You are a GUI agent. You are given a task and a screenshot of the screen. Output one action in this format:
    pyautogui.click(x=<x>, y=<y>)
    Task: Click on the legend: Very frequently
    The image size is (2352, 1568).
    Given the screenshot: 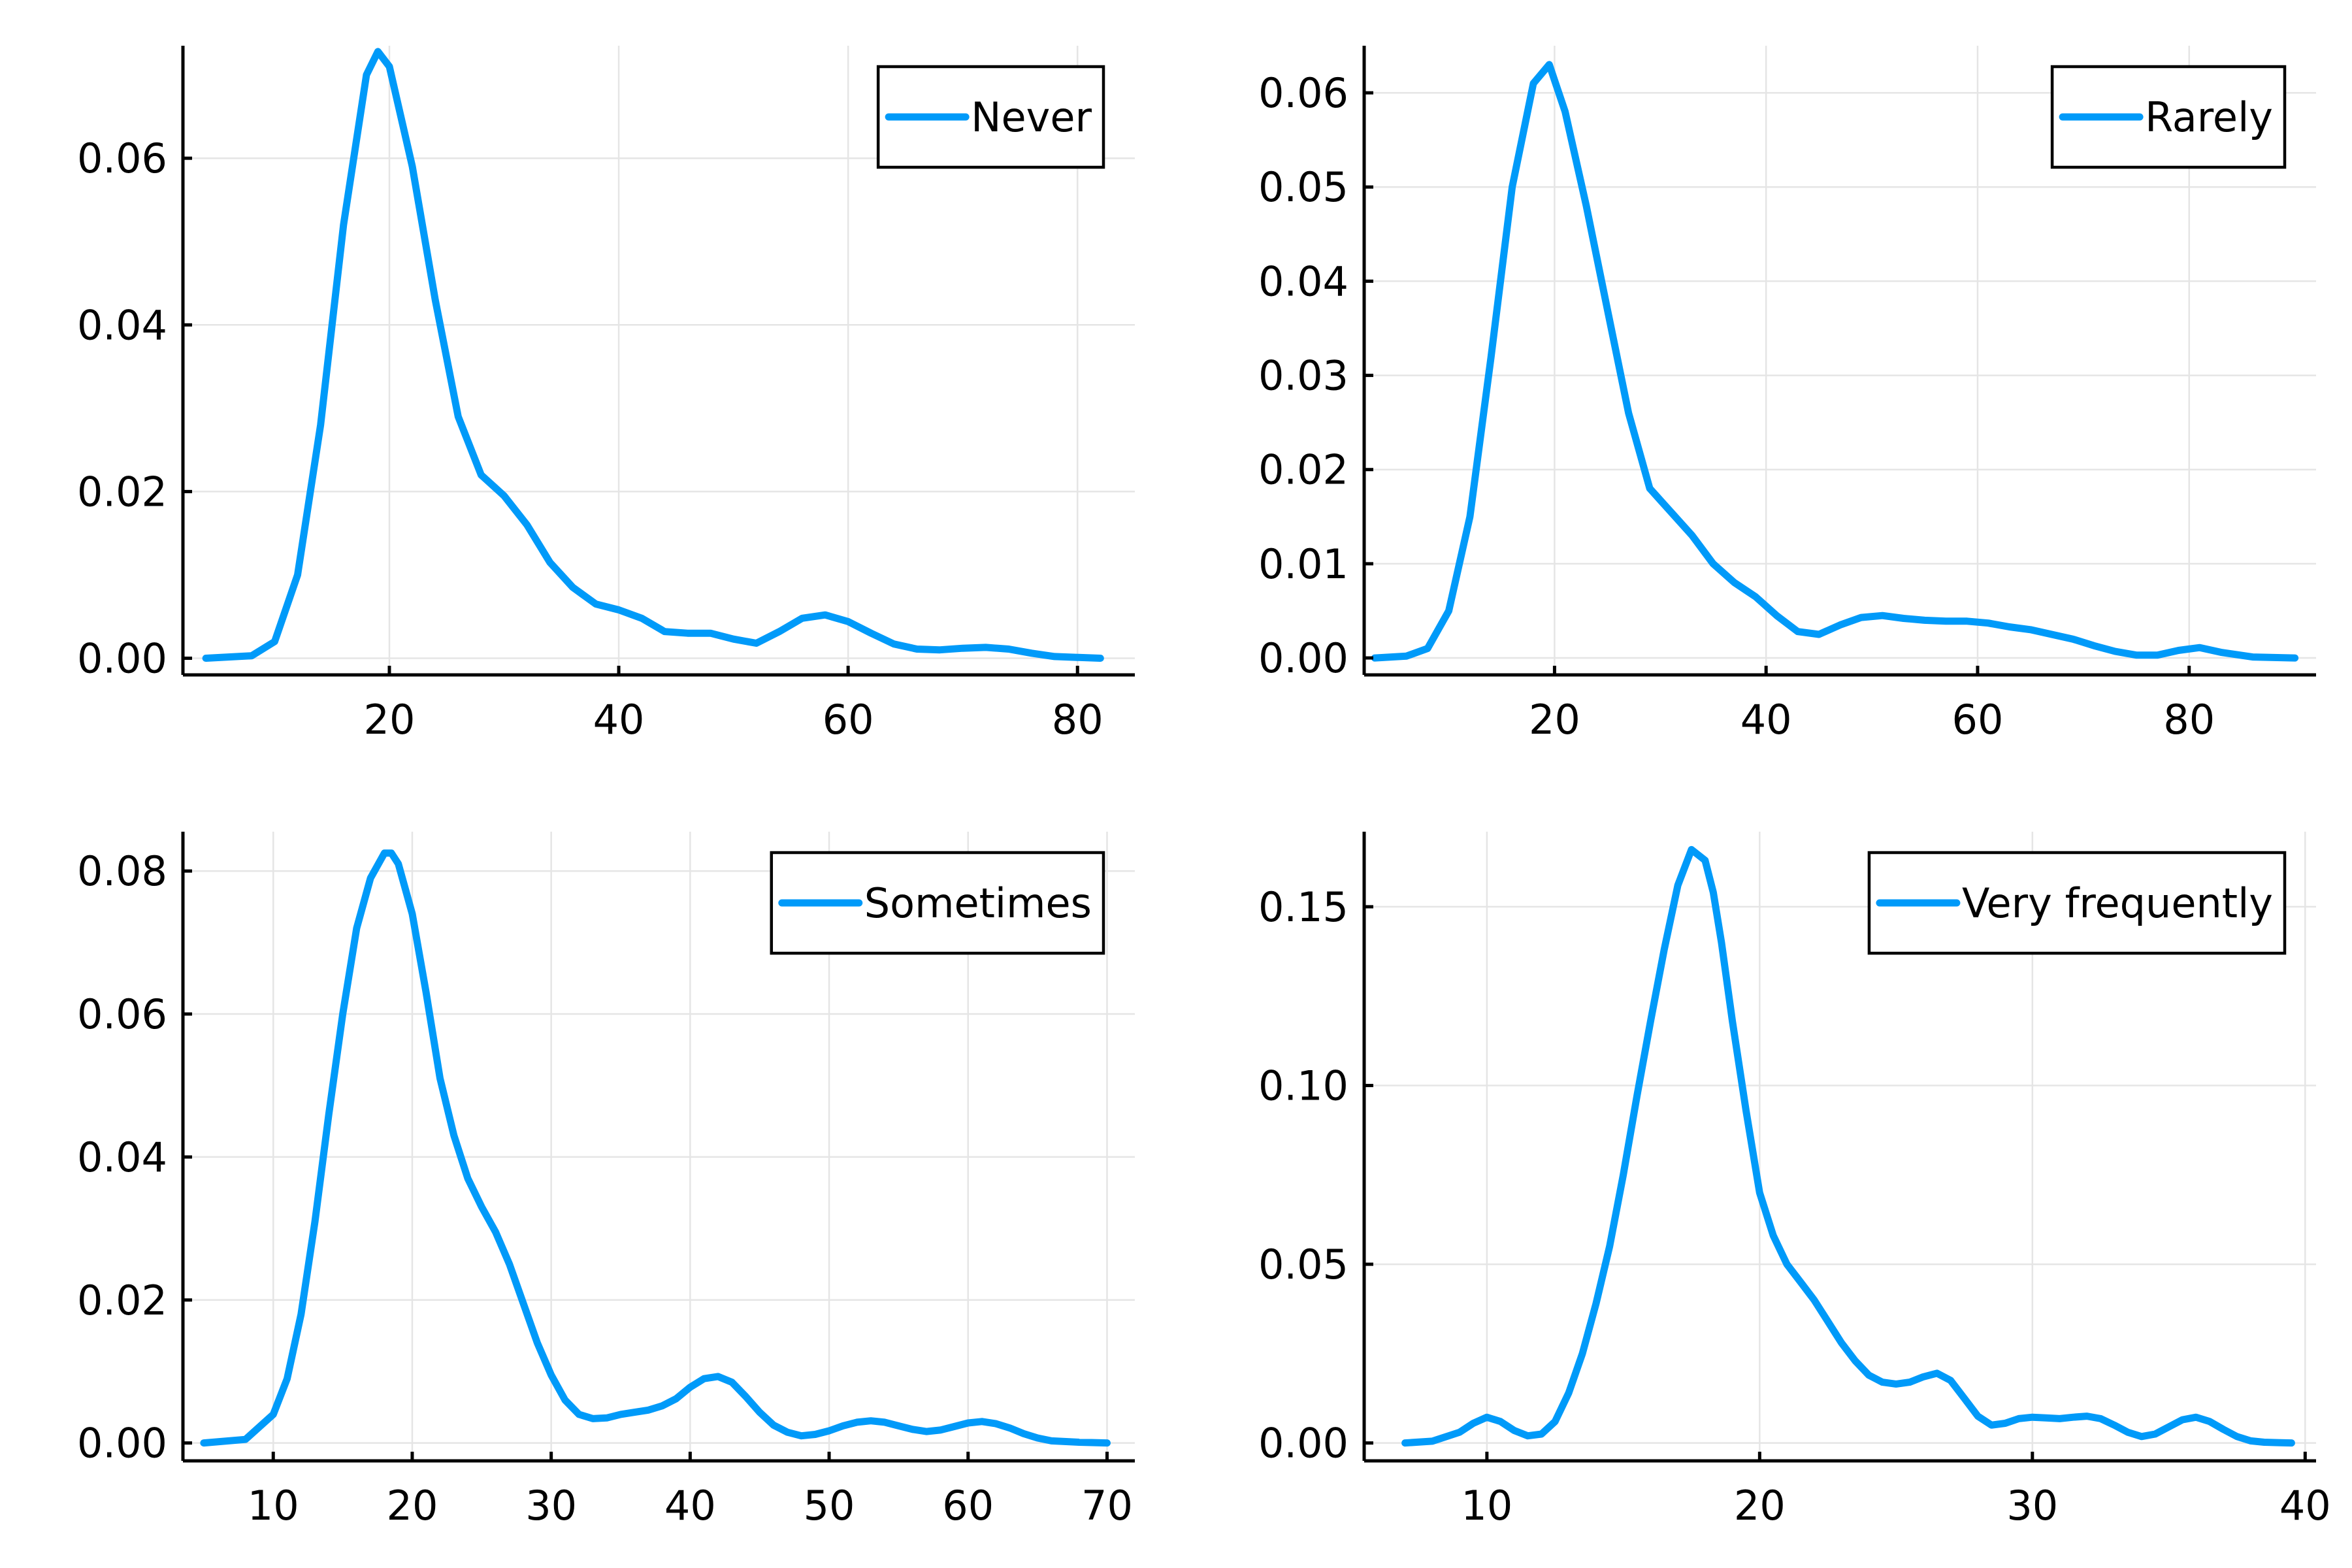 What is the action you would take?
    pyautogui.click(x=2077, y=903)
    